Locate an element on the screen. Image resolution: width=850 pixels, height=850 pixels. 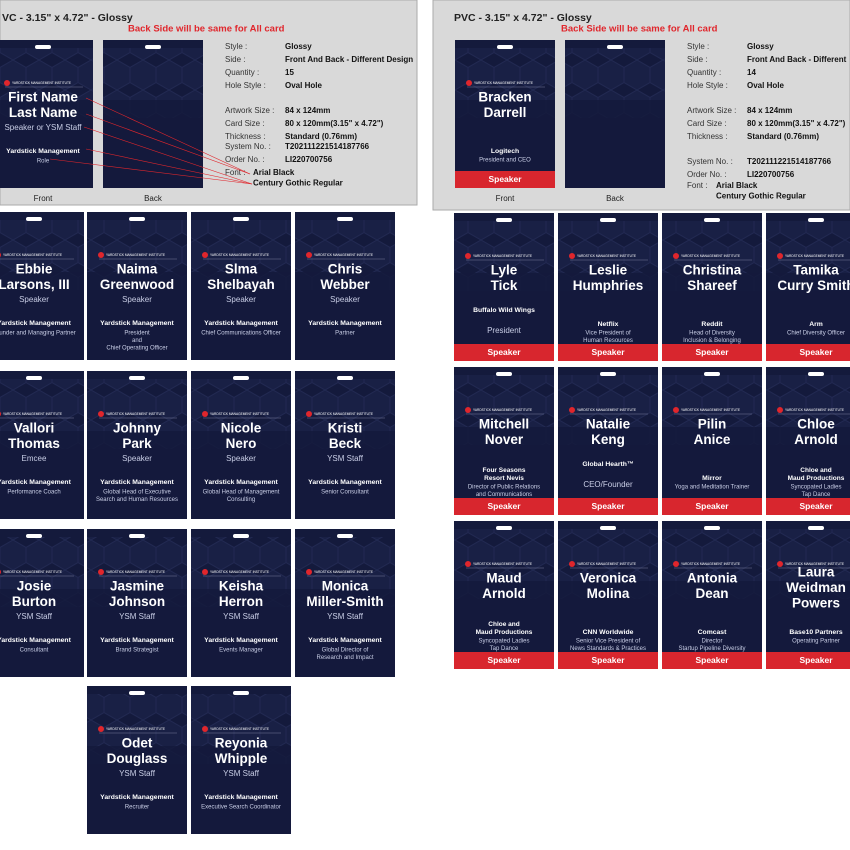
badge-name: Shareef is located at coordinates (712, 285).